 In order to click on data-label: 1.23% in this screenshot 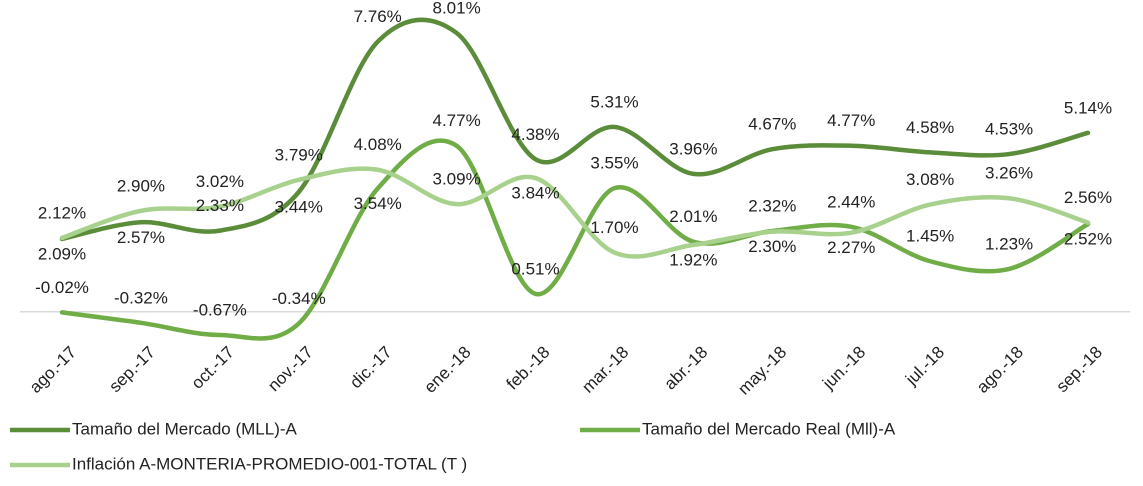, I will do `click(1009, 243)`.